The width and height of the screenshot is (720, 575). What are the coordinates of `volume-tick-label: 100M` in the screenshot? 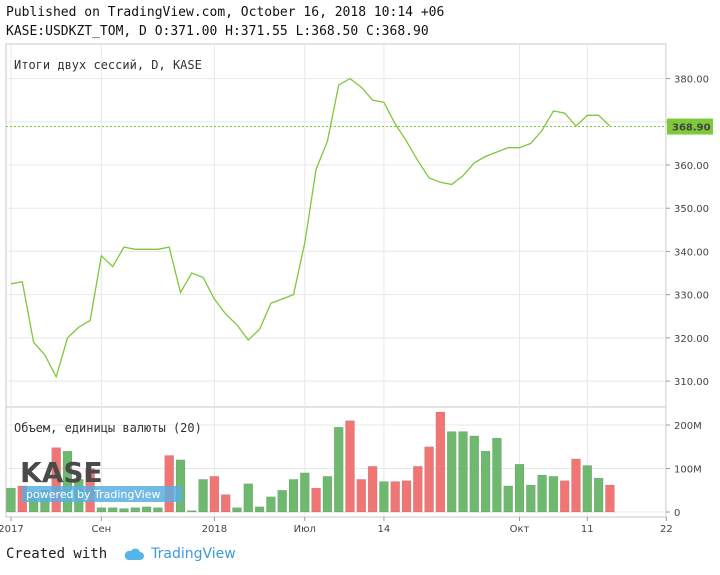 It's located at (688, 470).